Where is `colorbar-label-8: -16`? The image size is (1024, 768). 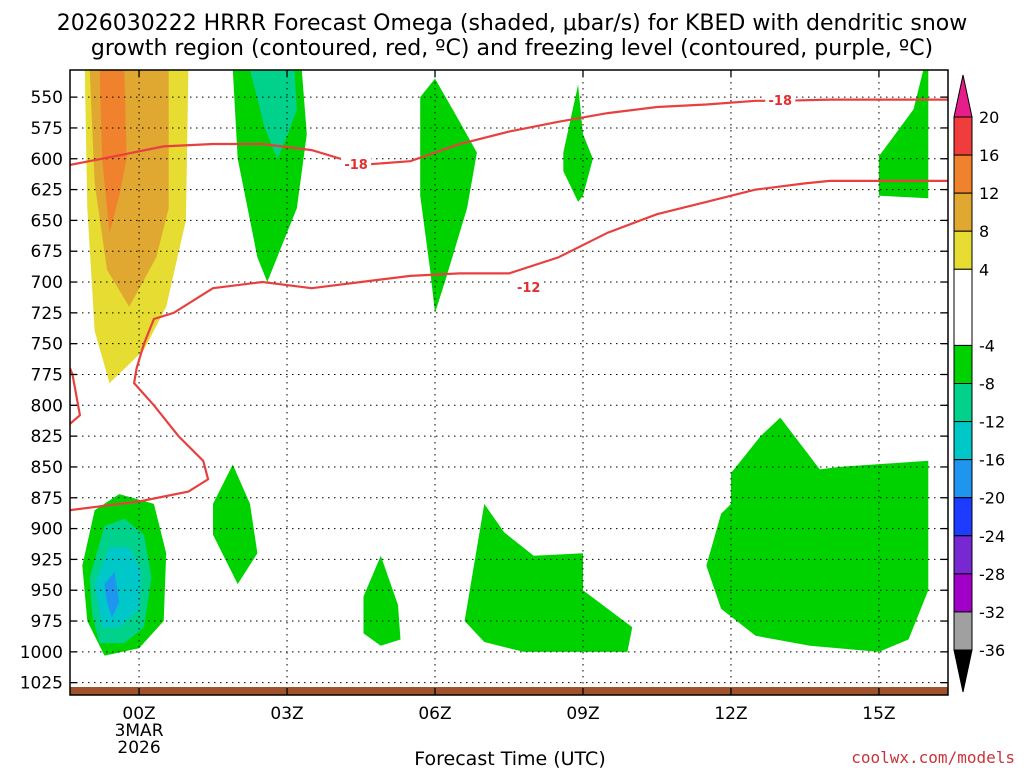
colorbar-label-8: -16 is located at coordinates (992, 460).